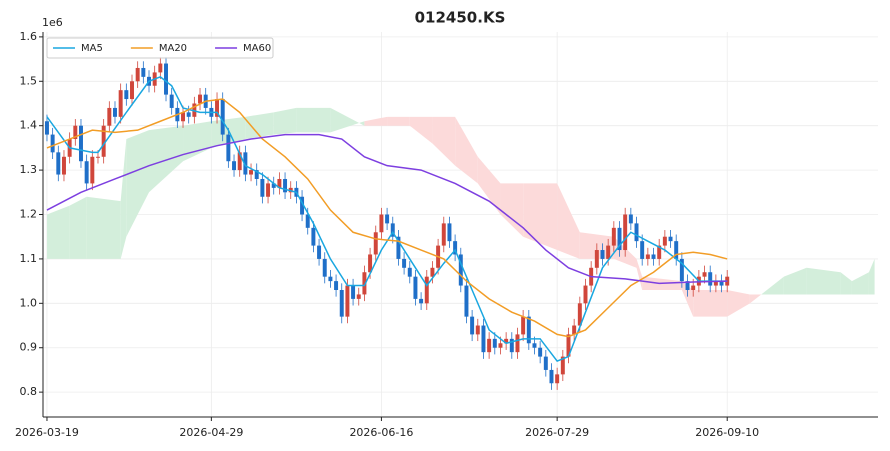 The height and width of the screenshot is (451, 890). What do you see at coordinates (727, 432) in the screenshot?
I see `x-tick-label: 2026-09-10` at bounding box center [727, 432].